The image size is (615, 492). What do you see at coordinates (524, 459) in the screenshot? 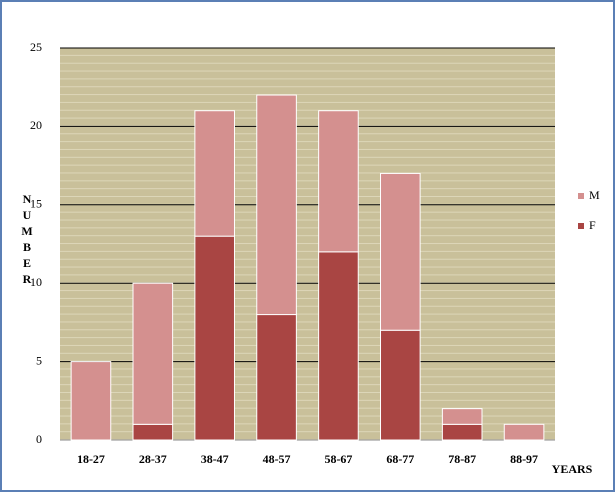
I see `x-tick-label: 88-97` at bounding box center [524, 459].